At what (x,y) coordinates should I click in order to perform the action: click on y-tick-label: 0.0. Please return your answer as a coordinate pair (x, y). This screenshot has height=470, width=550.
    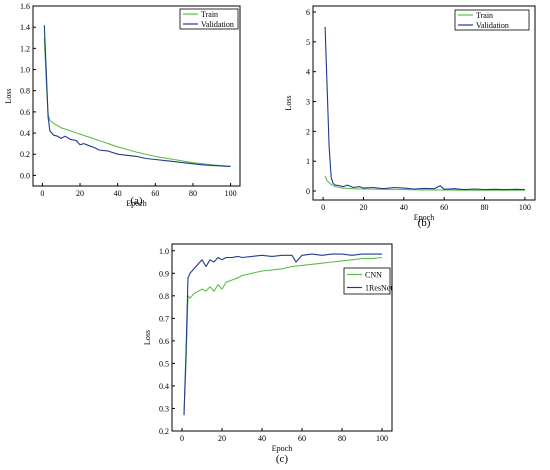
    Looking at the image, I should click on (25, 175).